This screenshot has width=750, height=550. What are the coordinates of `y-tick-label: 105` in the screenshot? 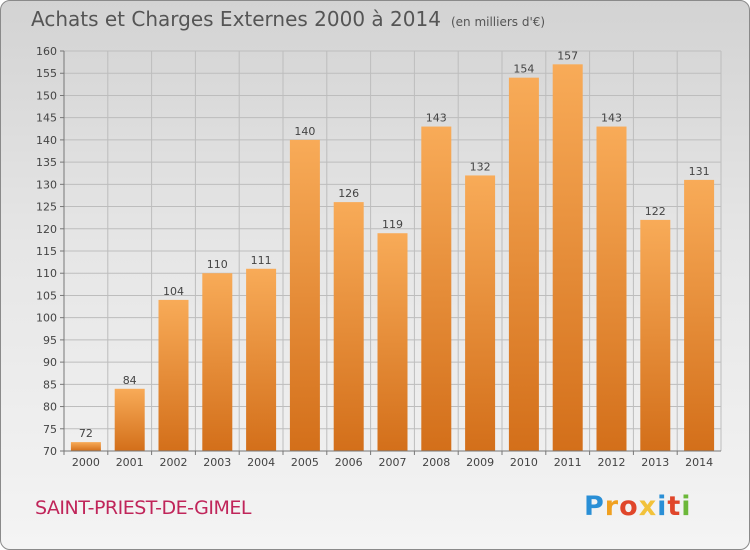 It's located at (46, 295).